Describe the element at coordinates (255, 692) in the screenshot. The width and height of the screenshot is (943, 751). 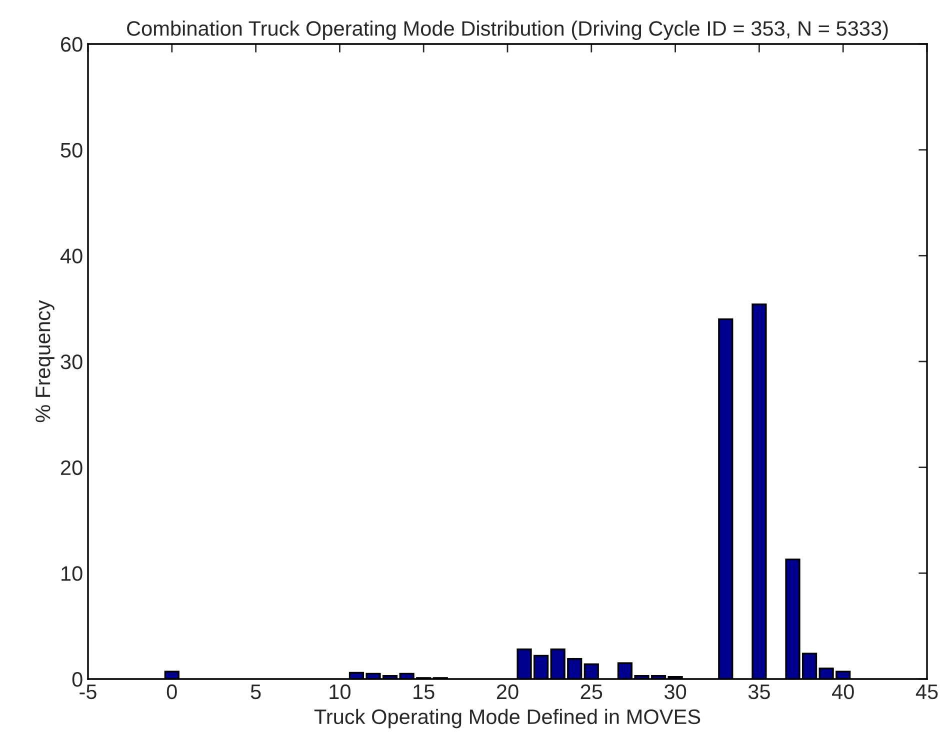
I see `x-tick-label: 5` at that location.